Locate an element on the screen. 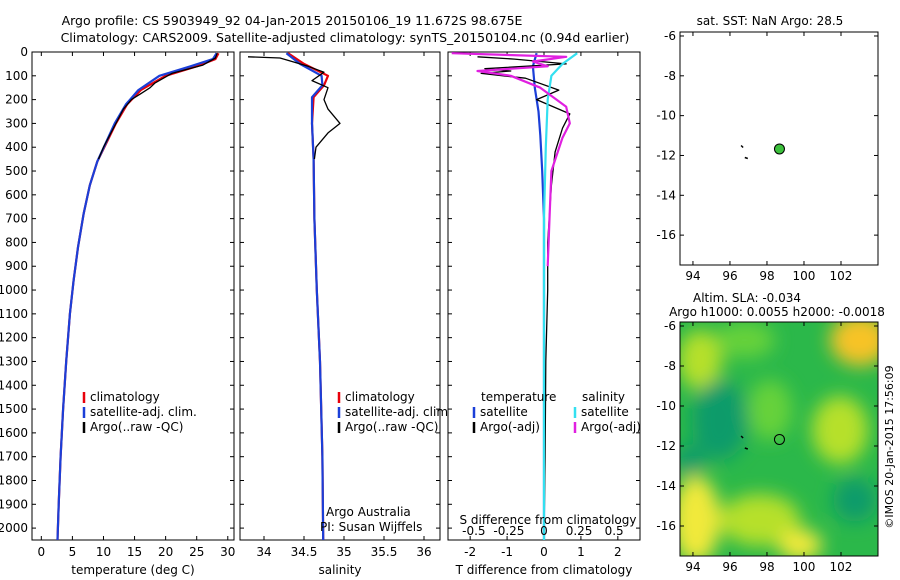 This screenshot has height=580, width=900. map-x-tick-label: 96 is located at coordinates (729, 567).